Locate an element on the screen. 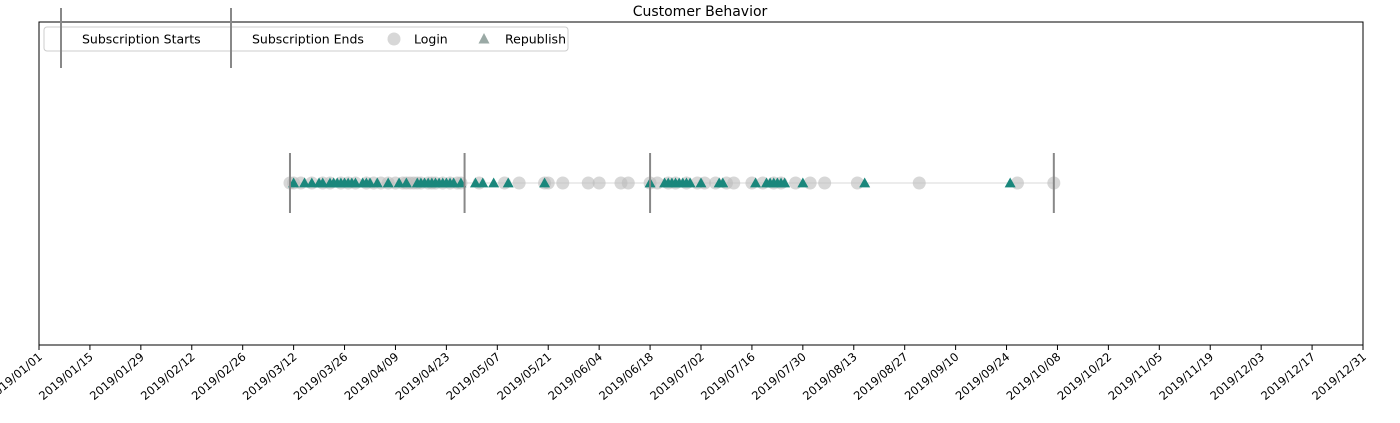 This screenshot has height=423, width=1400. x-tick-label: 2019/03/26 is located at coordinates (321, 376).